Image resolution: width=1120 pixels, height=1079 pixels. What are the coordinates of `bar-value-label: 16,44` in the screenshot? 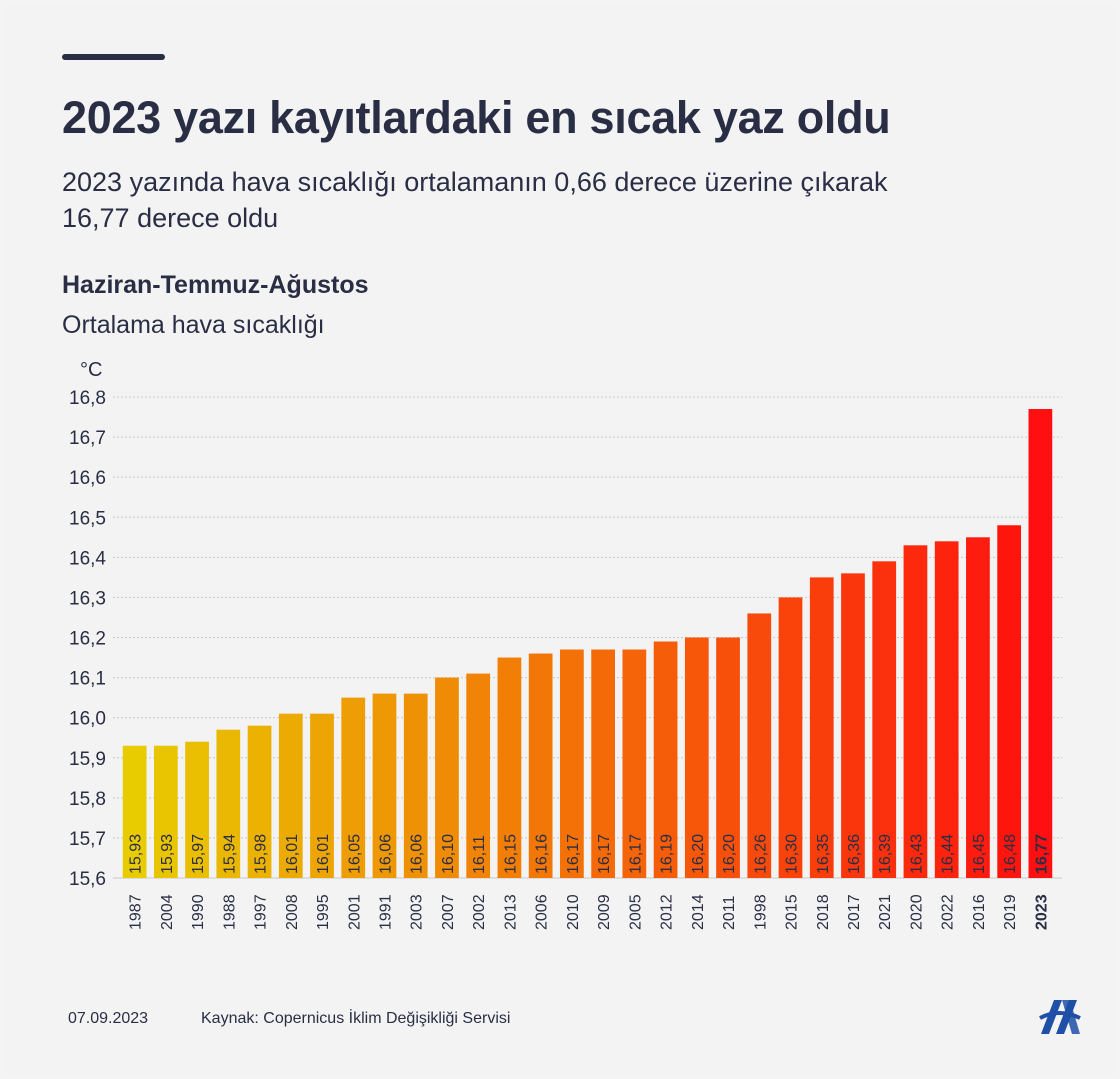 It's located at (948, 854).